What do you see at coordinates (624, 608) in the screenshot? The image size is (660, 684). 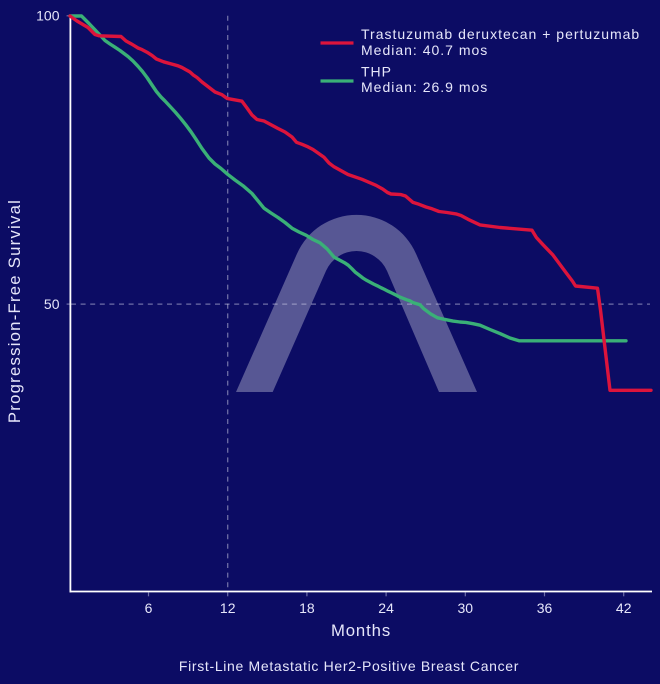 I see `svg-text: 42` at bounding box center [624, 608].